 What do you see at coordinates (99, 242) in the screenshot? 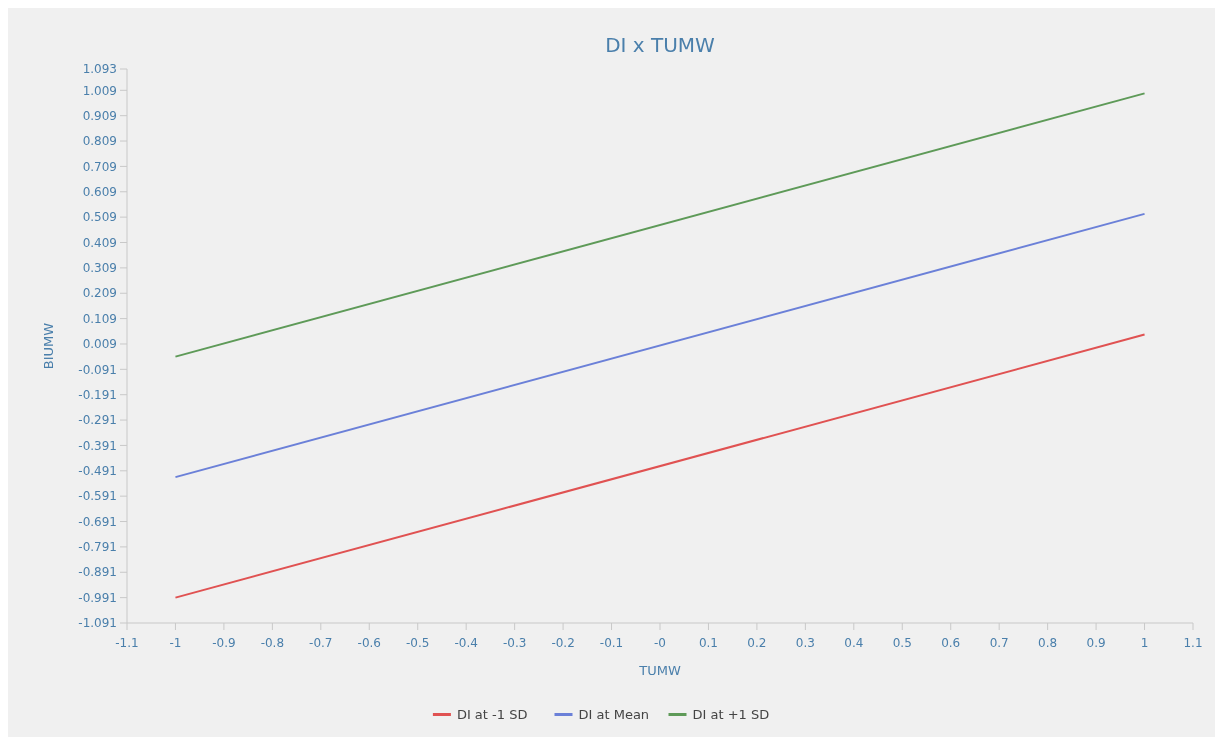
I see `y-tick-label: 0.409` at bounding box center [99, 242].